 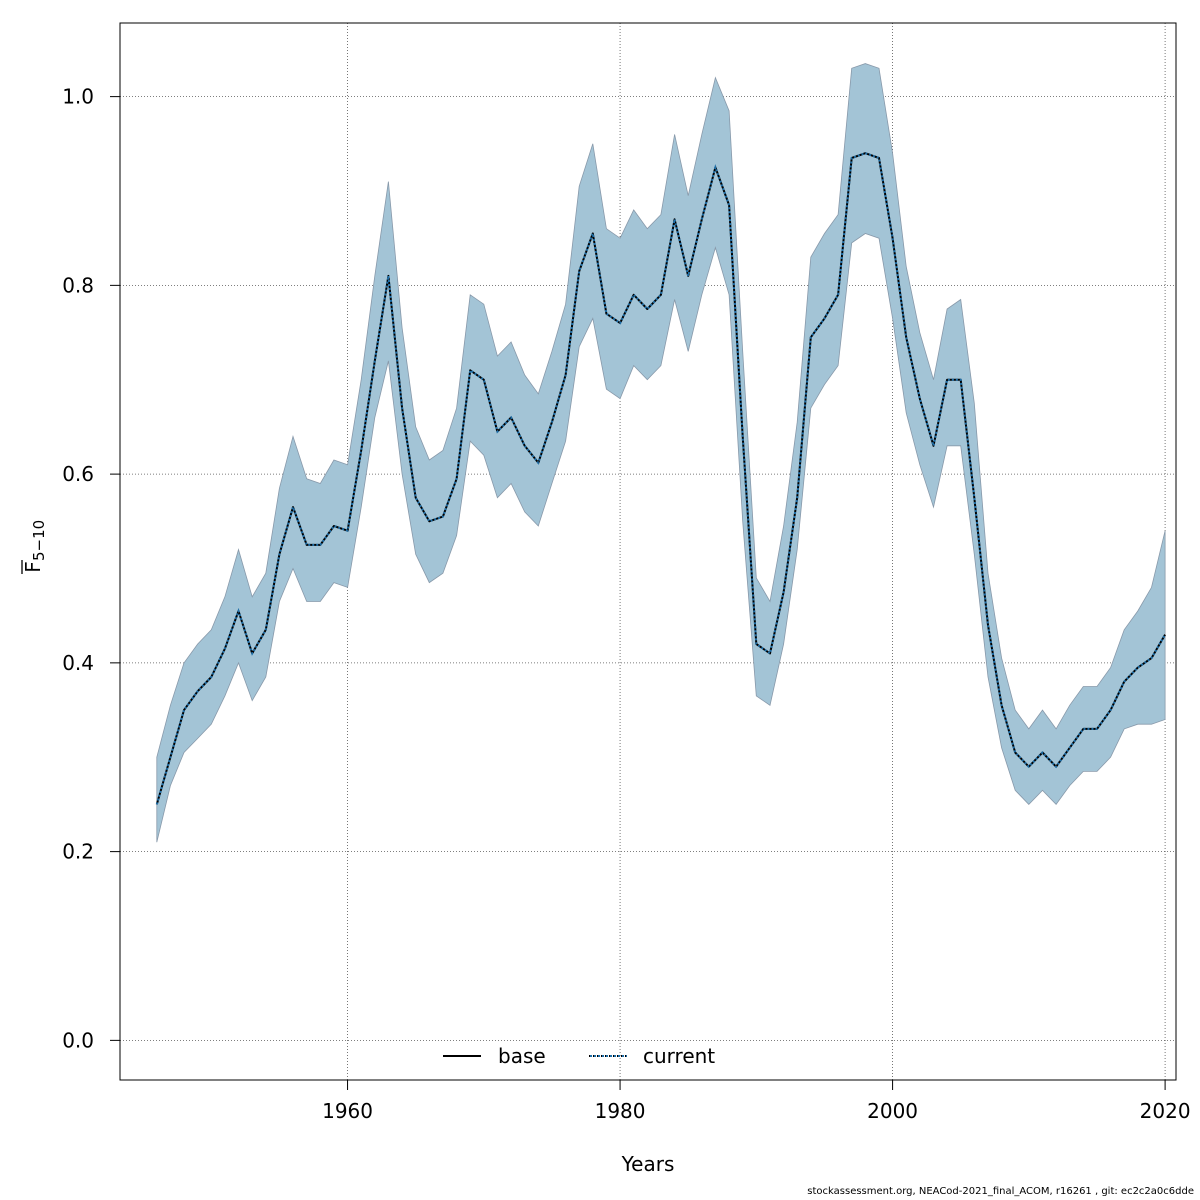 I want to click on y-tick-label: 0.8, so click(x=78, y=285).